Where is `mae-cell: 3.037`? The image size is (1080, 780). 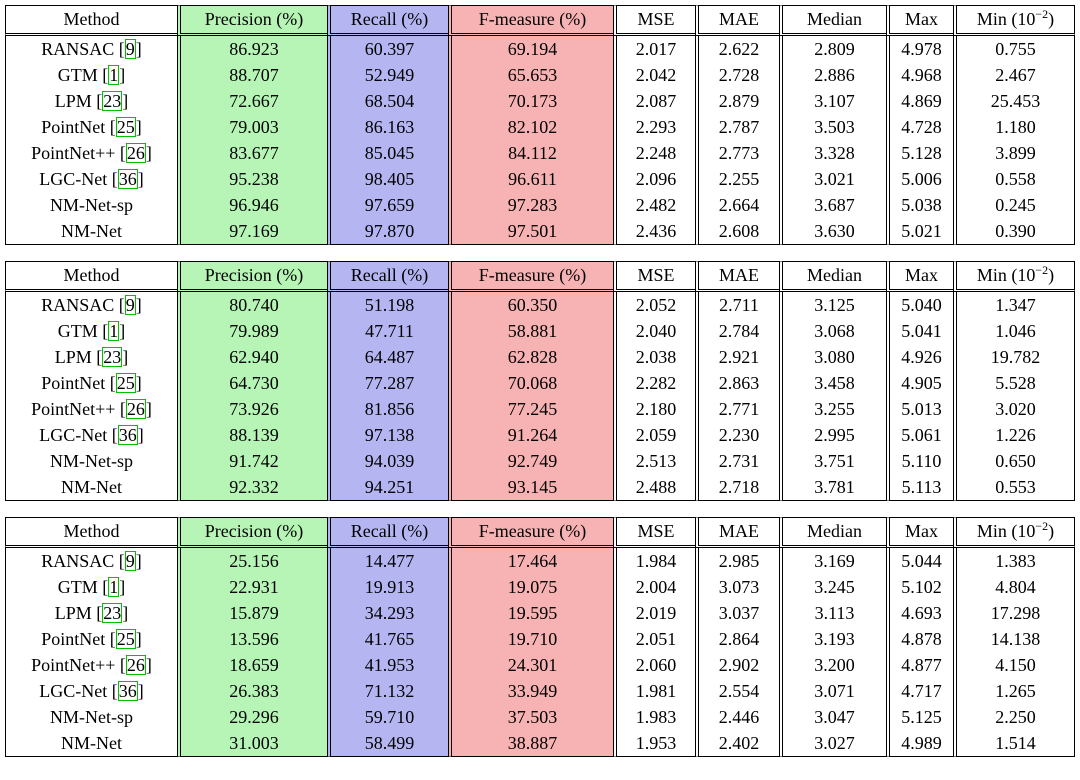 mae-cell: 3.037 is located at coordinates (737, 613).